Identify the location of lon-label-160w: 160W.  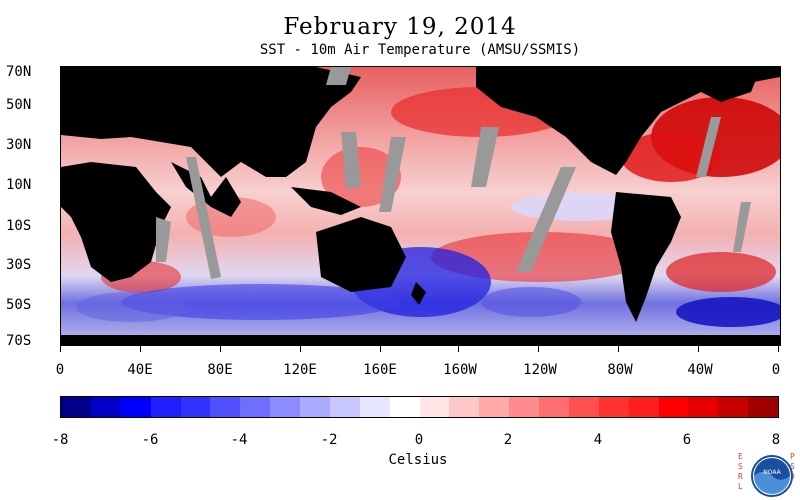
(460, 370).